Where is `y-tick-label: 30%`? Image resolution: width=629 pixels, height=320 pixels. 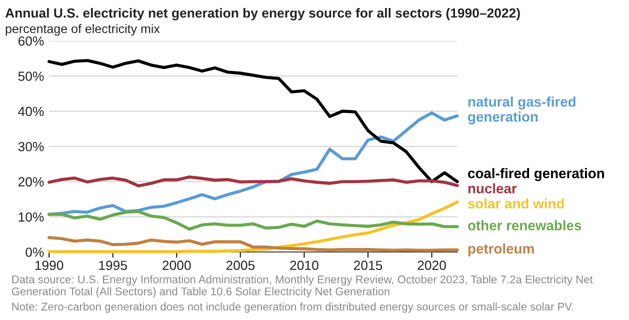 y-tick-label: 30% is located at coordinates (31, 147).